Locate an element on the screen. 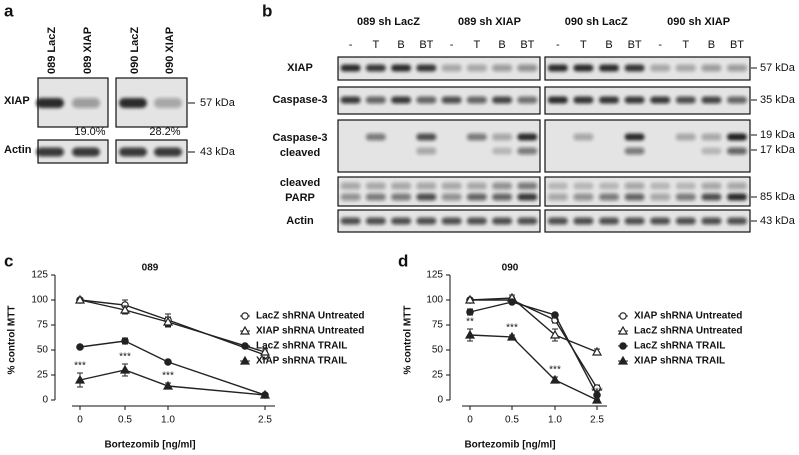 The width and height of the screenshot is (799, 455). x-tick-label: 0.5 is located at coordinates (125, 420).